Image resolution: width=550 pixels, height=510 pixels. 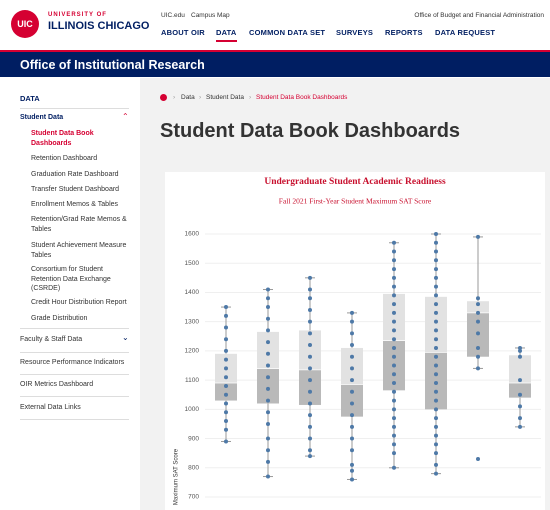 What do you see at coordinates (287, 32) in the screenshot?
I see `nav-item: COMMON DATA SET` at bounding box center [287, 32].